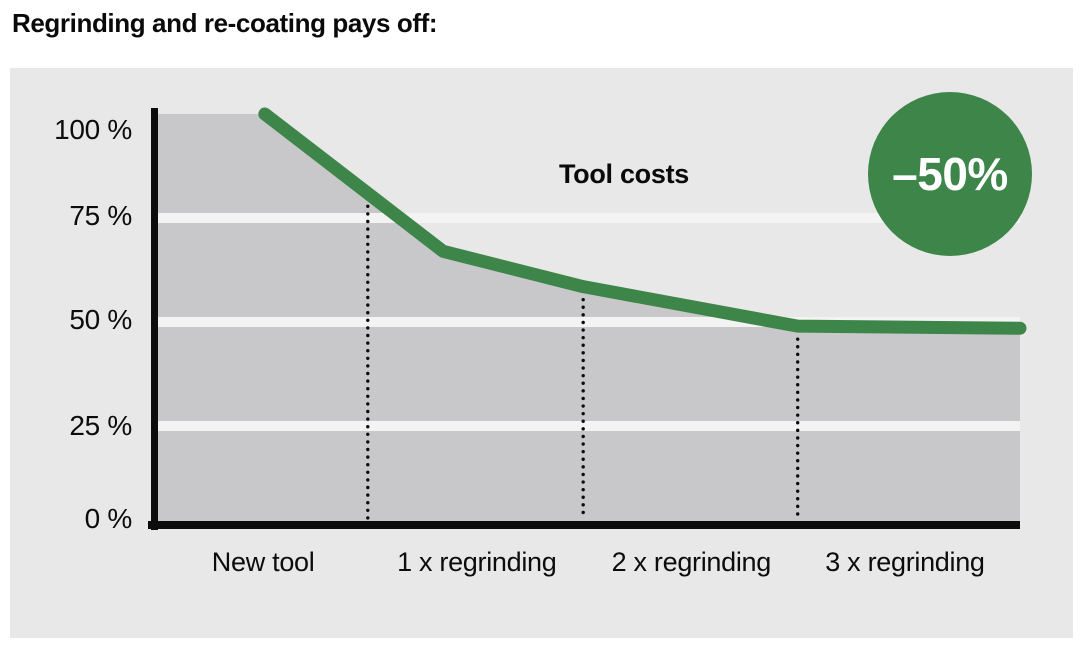 This screenshot has width=1087, height=650. Describe the element at coordinates (100, 425) in the screenshot. I see `y-axis-tick-label-25: 25 %` at that location.